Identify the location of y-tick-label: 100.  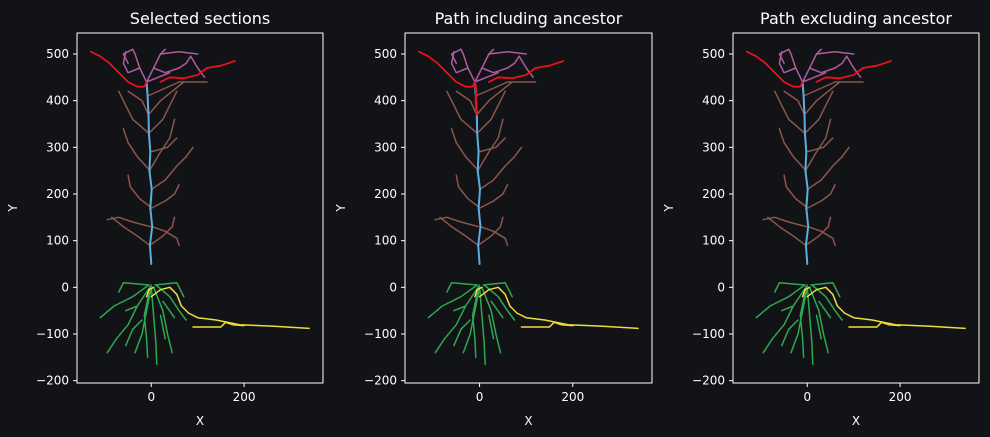
(713, 241).